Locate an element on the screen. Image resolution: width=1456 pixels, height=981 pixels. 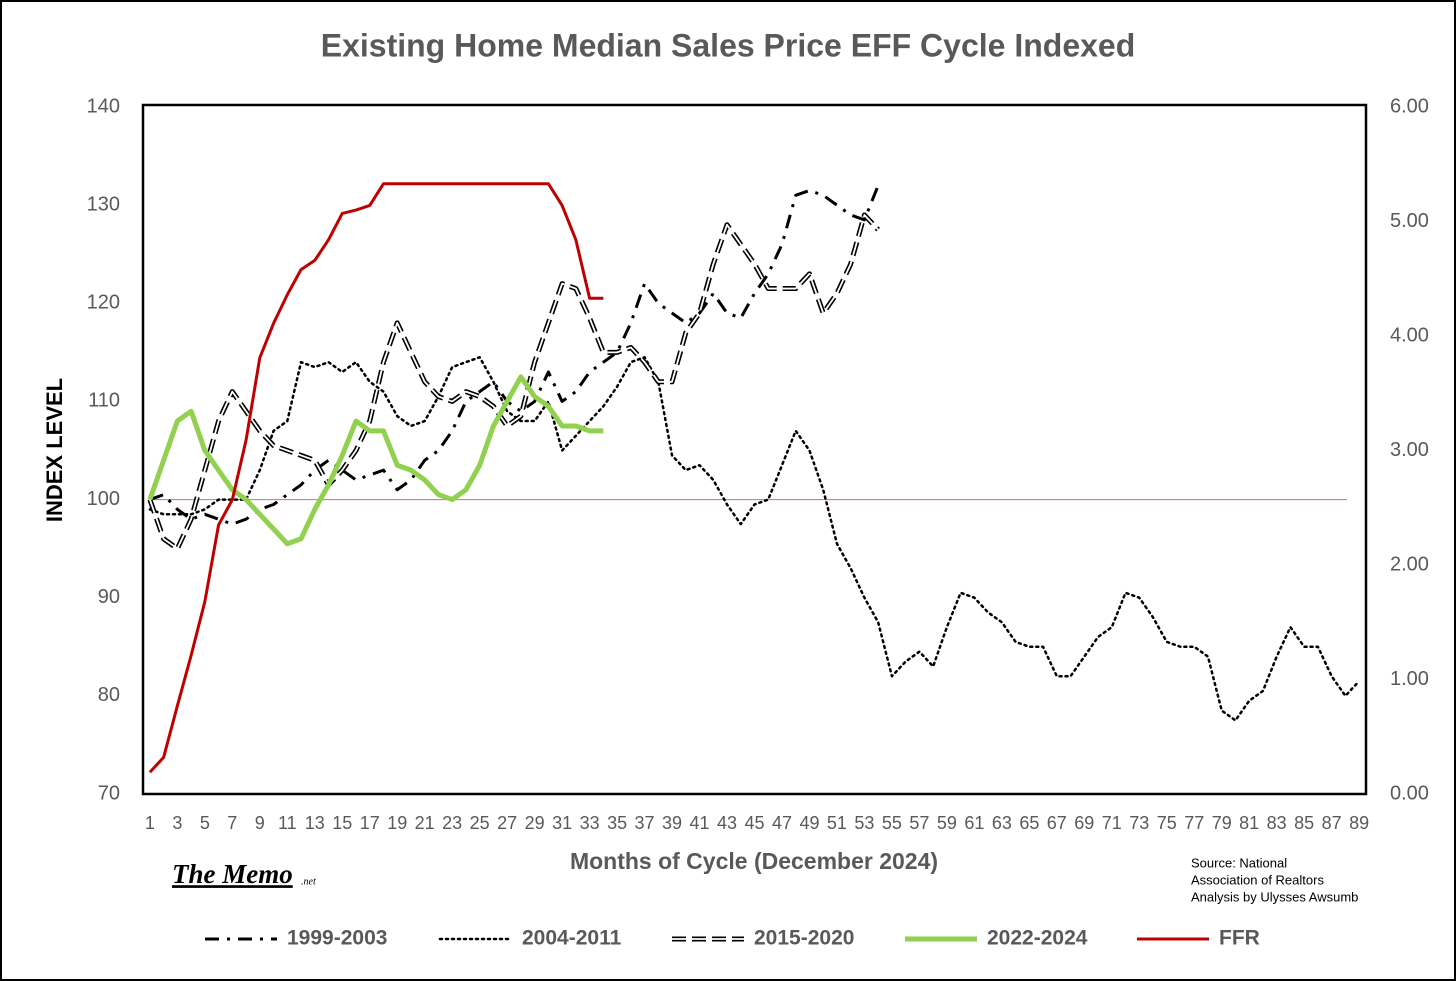
y-tick-label: 140 is located at coordinates (103, 106).